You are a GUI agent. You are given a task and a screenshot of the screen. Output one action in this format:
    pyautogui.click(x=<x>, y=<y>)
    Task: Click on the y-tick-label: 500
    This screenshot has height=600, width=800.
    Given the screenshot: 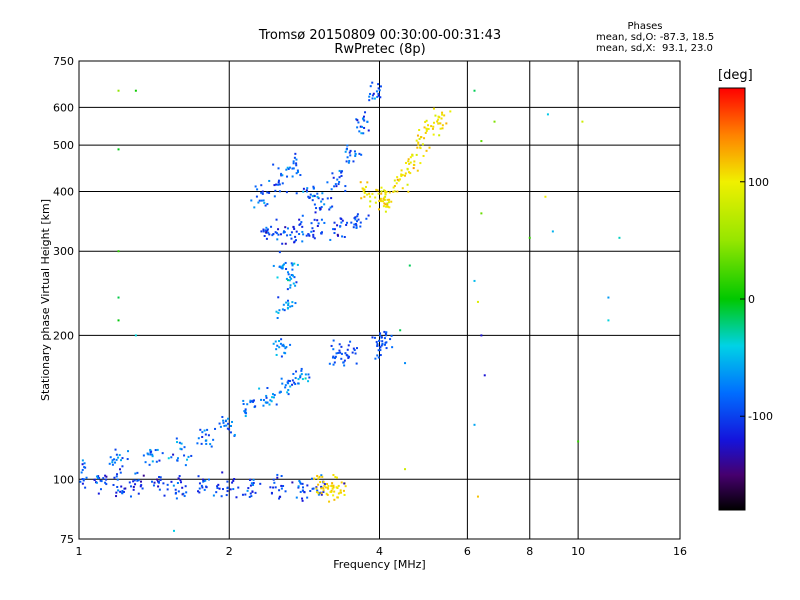 What is the action you would take?
    pyautogui.click(x=63, y=145)
    